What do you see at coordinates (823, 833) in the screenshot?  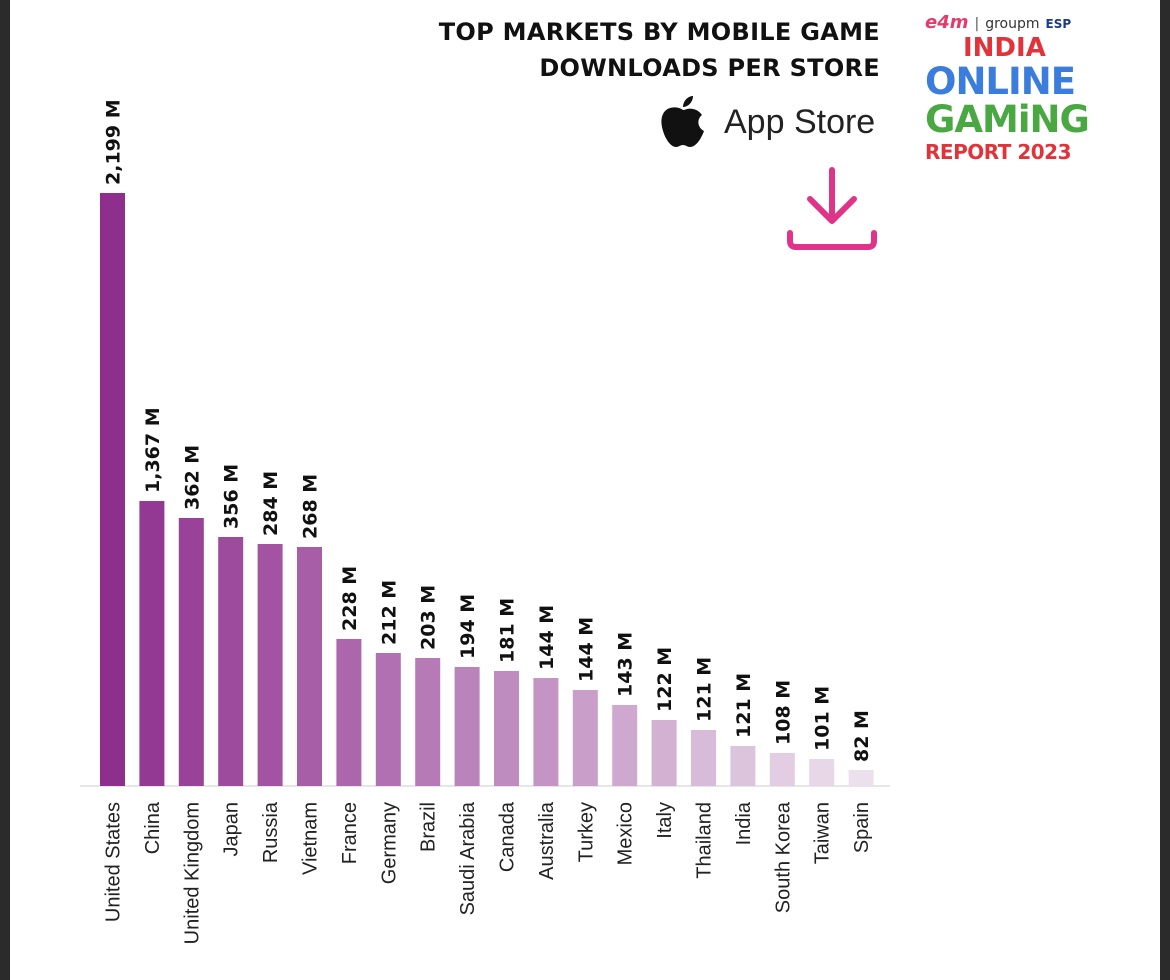 I see `x-tick-label: Taiwan` at bounding box center [823, 833].